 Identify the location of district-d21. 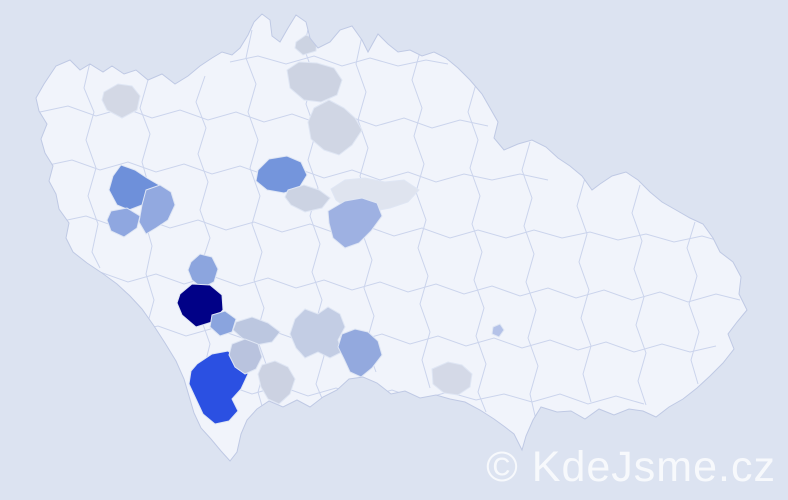
(452, 378).